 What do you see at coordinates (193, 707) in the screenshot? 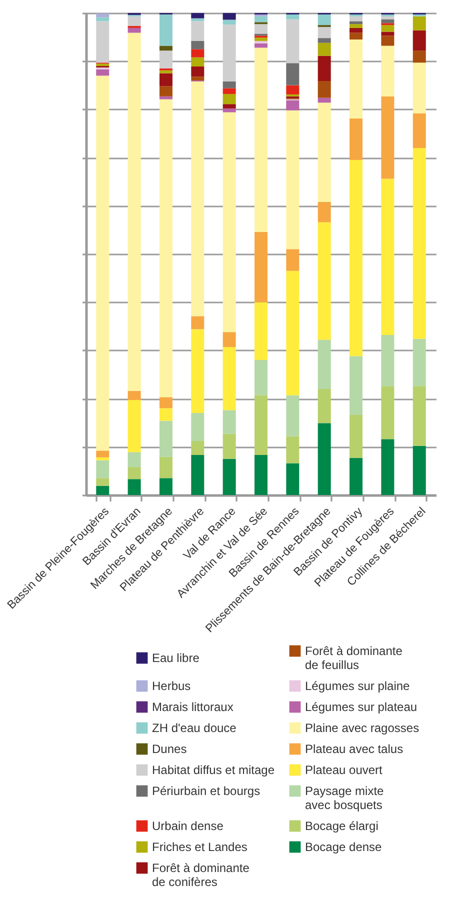
I see `legend-label: Marais littoraux` at bounding box center [193, 707].